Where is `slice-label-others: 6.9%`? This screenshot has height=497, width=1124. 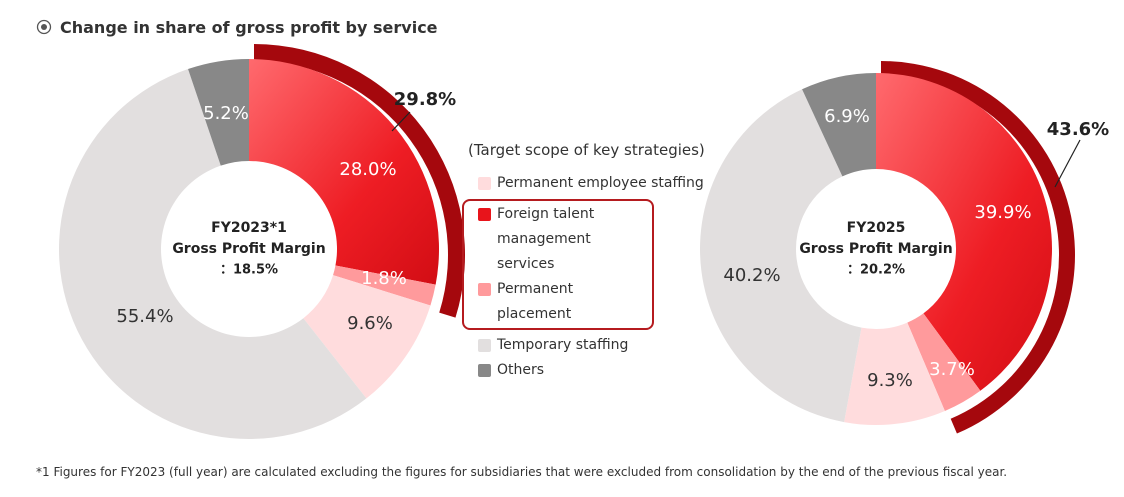 slice-label-others: 6.9% is located at coordinates (847, 116).